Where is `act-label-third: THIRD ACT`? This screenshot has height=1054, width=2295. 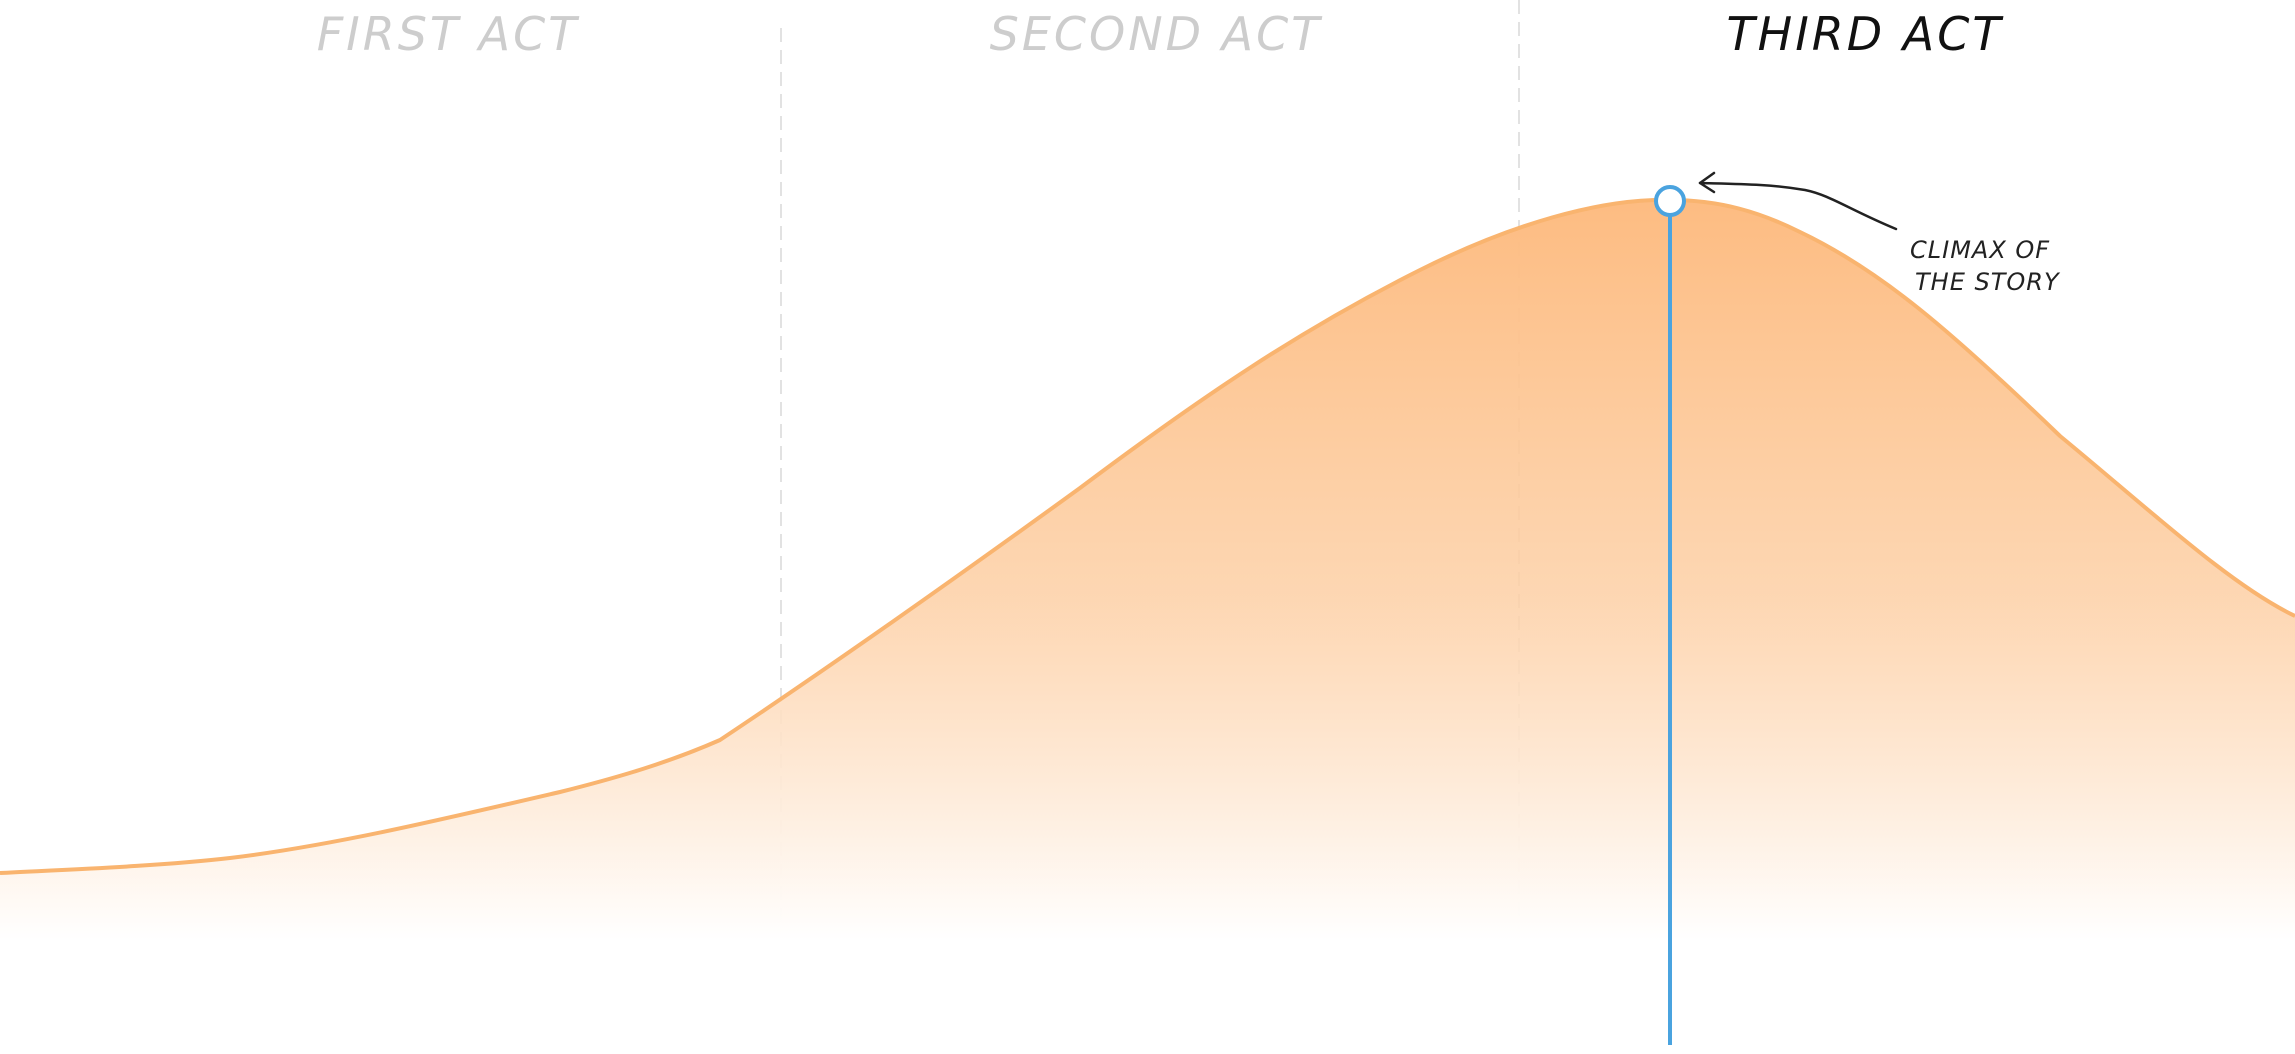 act-label-third: THIRD ACT is located at coordinates (1866, 34).